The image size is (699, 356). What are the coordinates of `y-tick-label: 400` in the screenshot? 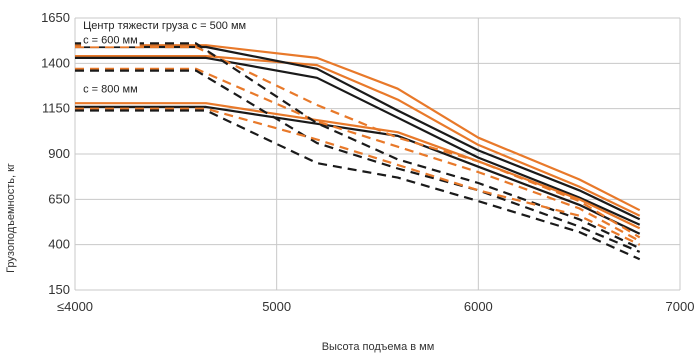 It's located at (59, 244).